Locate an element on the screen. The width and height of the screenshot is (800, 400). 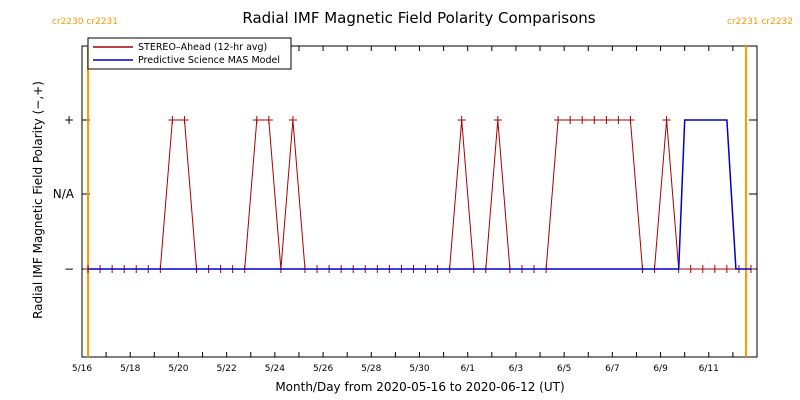
x-tick-label: 5/28 is located at coordinates (371, 369).